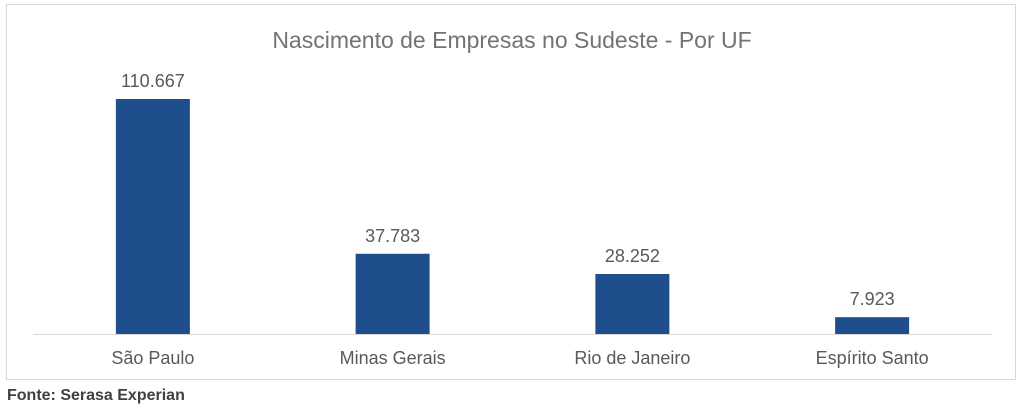 The width and height of the screenshot is (1024, 408). What do you see at coordinates (632, 256) in the screenshot?
I see `data-label: 28.252` at bounding box center [632, 256].